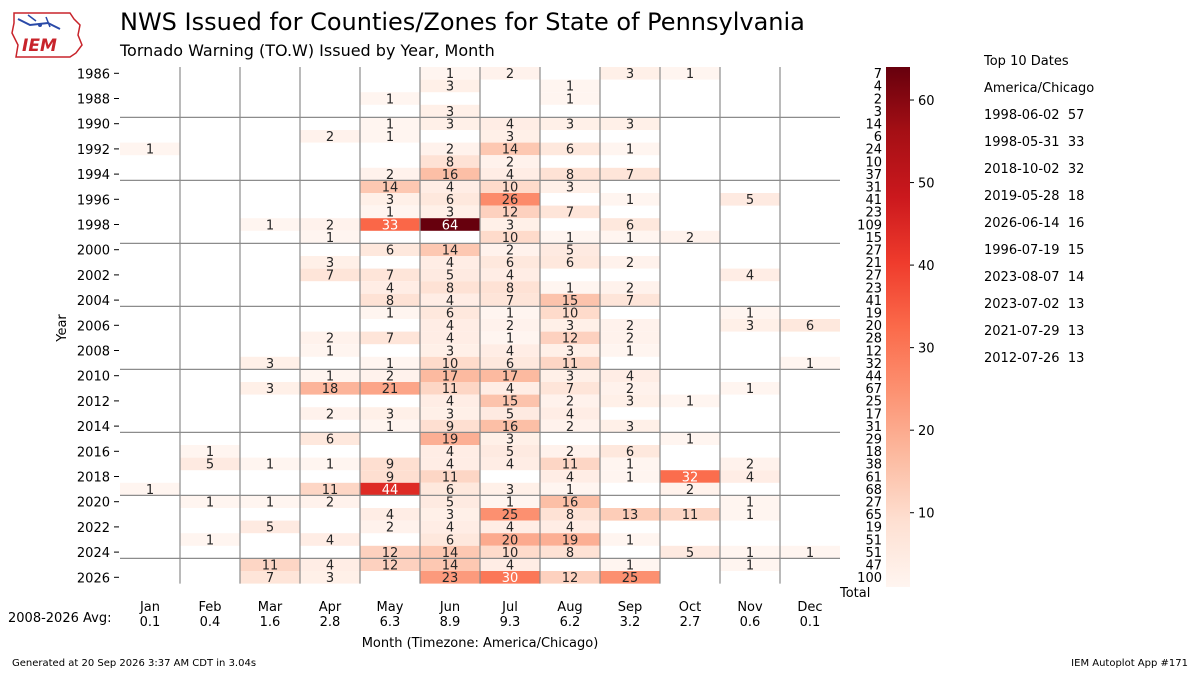  What do you see at coordinates (873, 503) in the screenshot?
I see `year-total-value: 27` at bounding box center [873, 503].